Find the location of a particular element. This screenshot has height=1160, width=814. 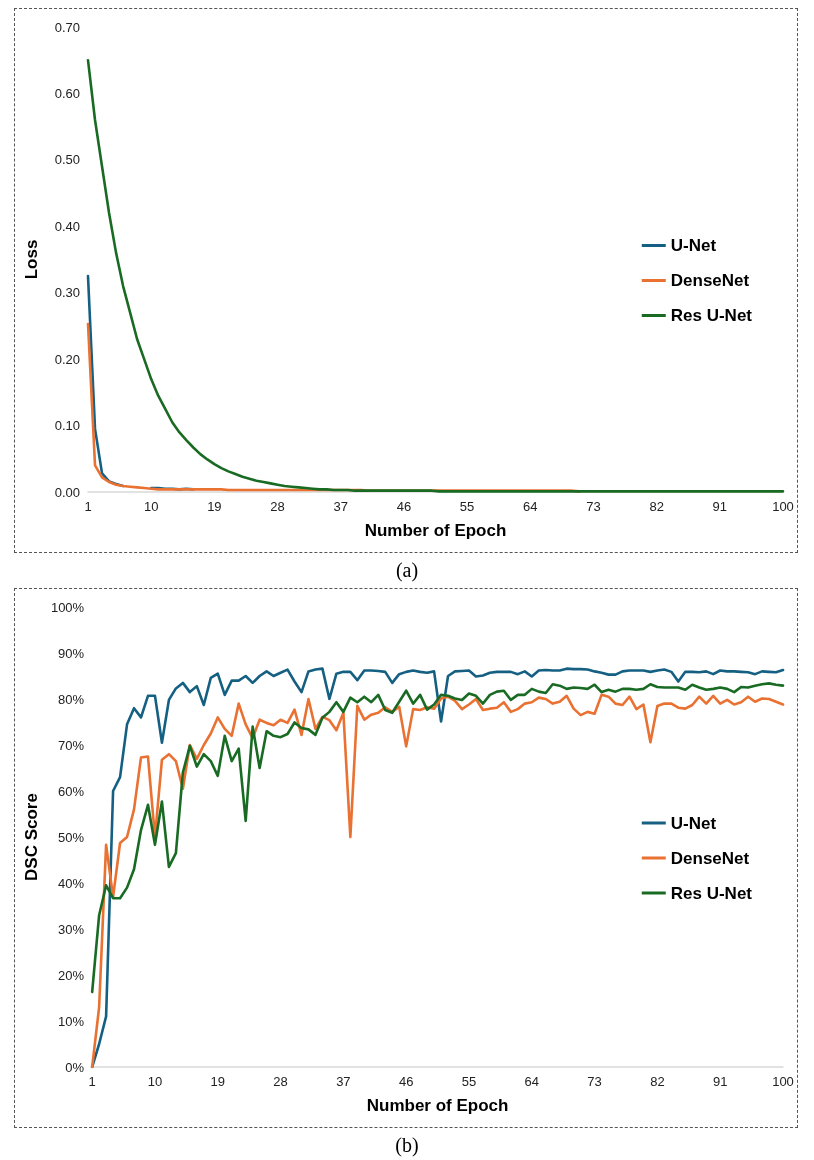

y-tick-label: 10% is located at coordinates (71, 1021).